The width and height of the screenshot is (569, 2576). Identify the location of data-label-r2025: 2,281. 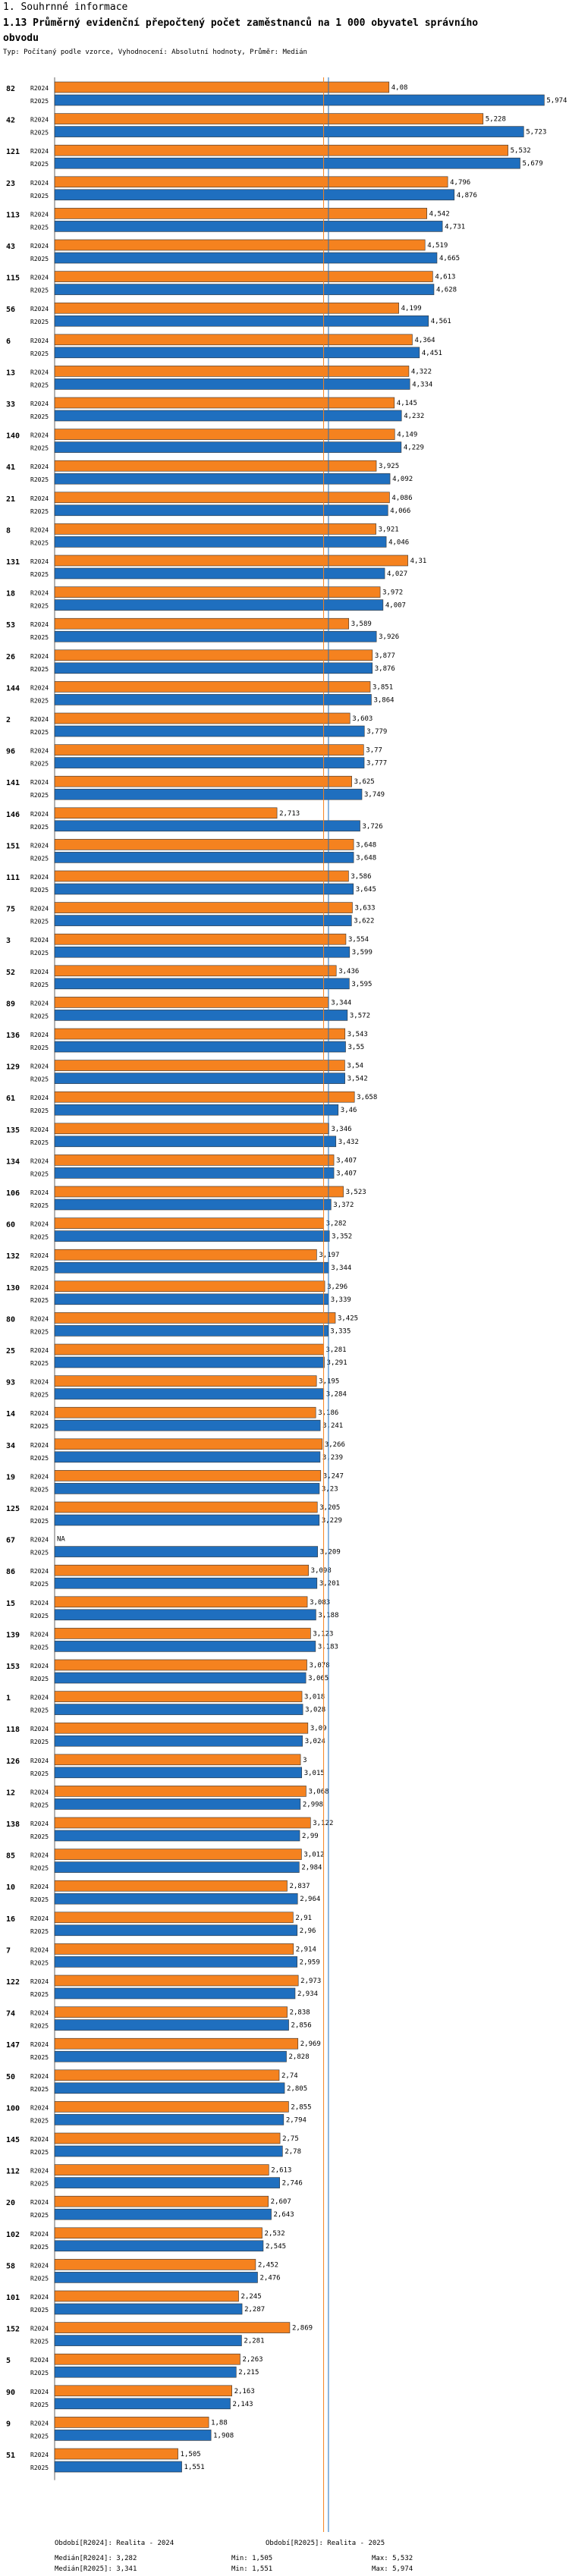
(254, 2341).